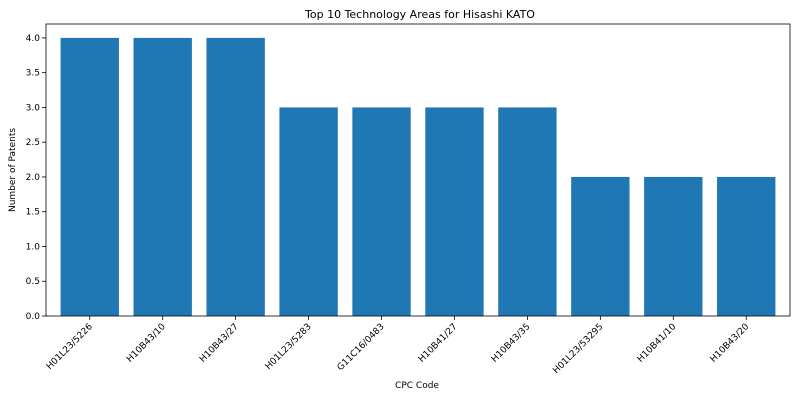 The height and width of the screenshot is (400, 800). What do you see at coordinates (578, 349) in the screenshot?
I see `x-tick-label-7: H01L23/53295` at bounding box center [578, 349].